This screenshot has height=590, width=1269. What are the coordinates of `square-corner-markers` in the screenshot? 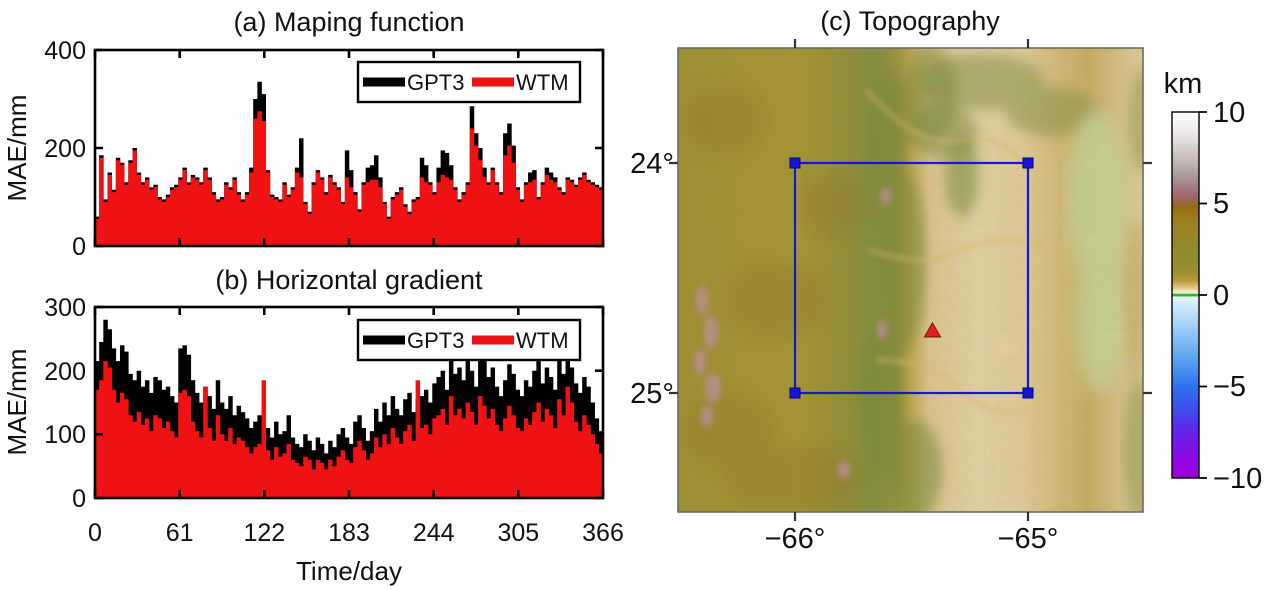 It's located at (911, 278).